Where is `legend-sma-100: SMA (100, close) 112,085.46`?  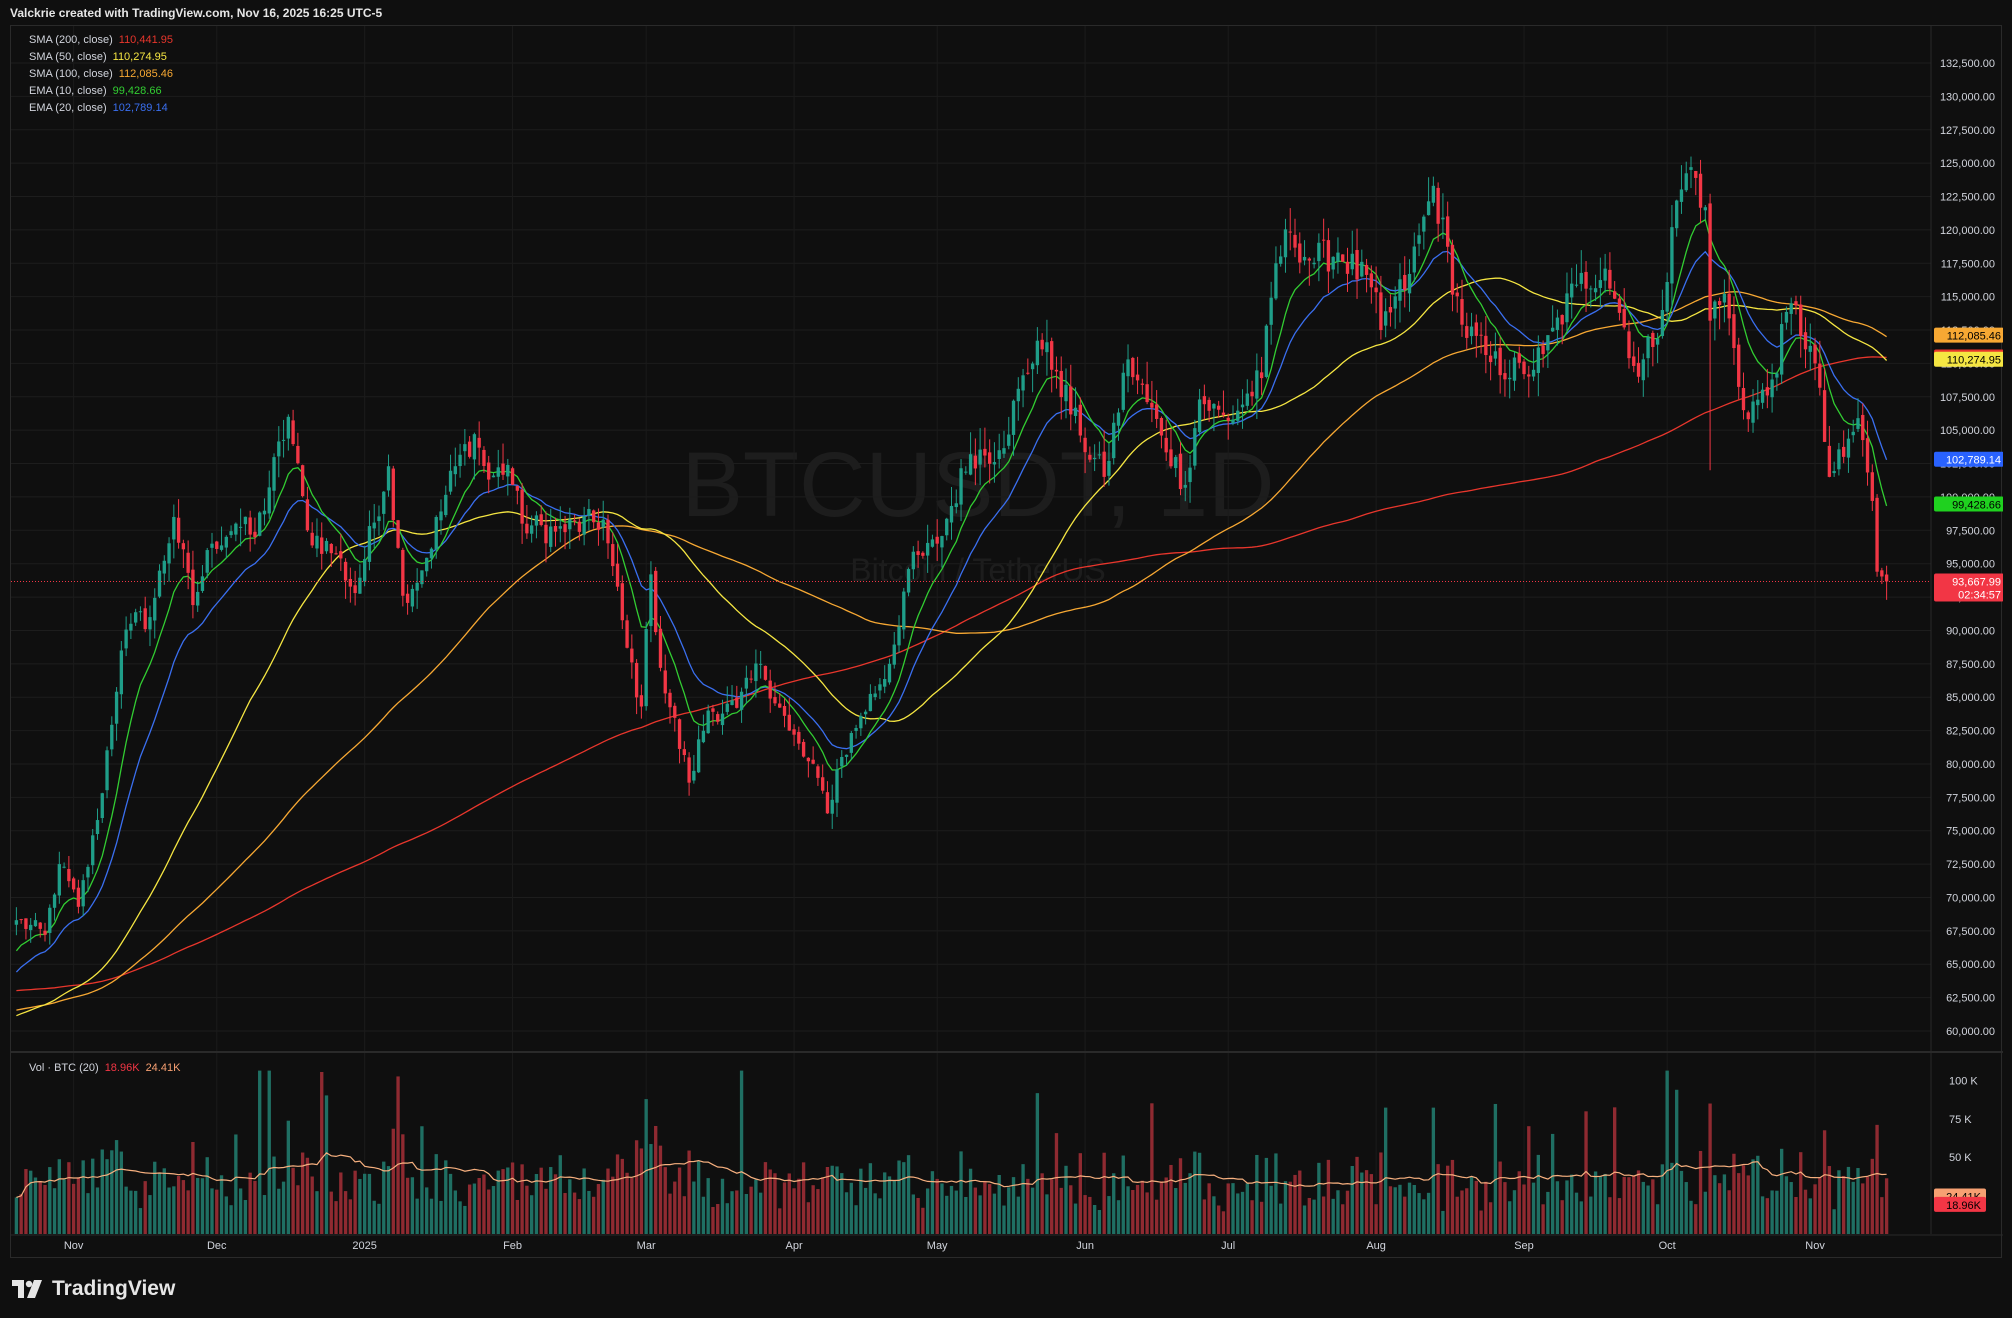
legend-sma-100: SMA (100, close) 112,085.46 is located at coordinates (101, 74).